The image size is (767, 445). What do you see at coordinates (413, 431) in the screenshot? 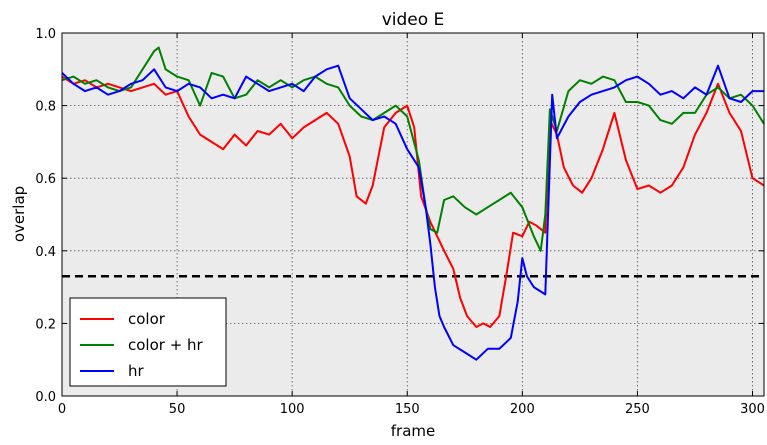
I see `x-axis-label: frame` at bounding box center [413, 431].